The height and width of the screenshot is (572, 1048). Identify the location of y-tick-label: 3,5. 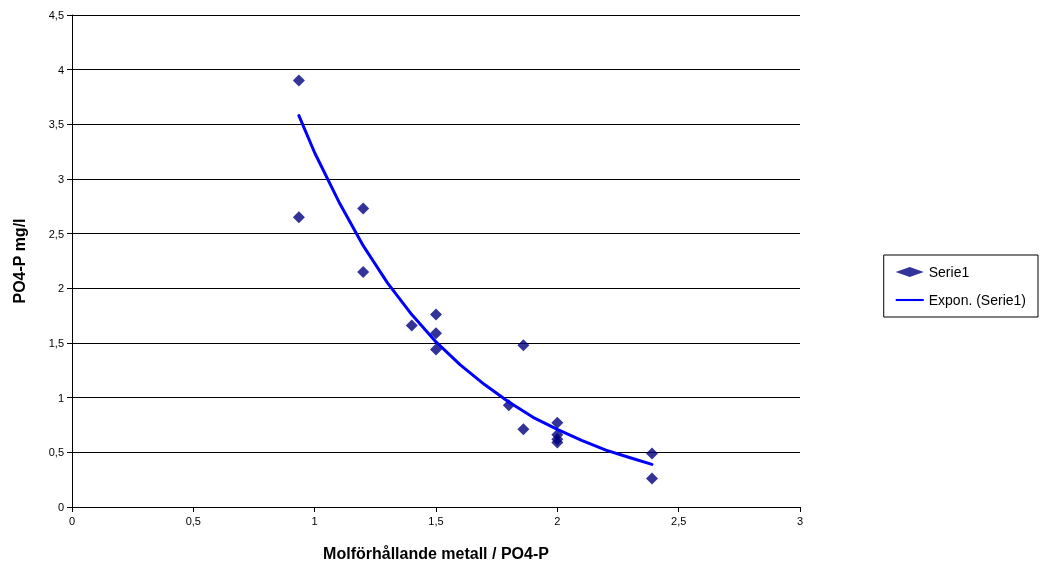
(56, 124).